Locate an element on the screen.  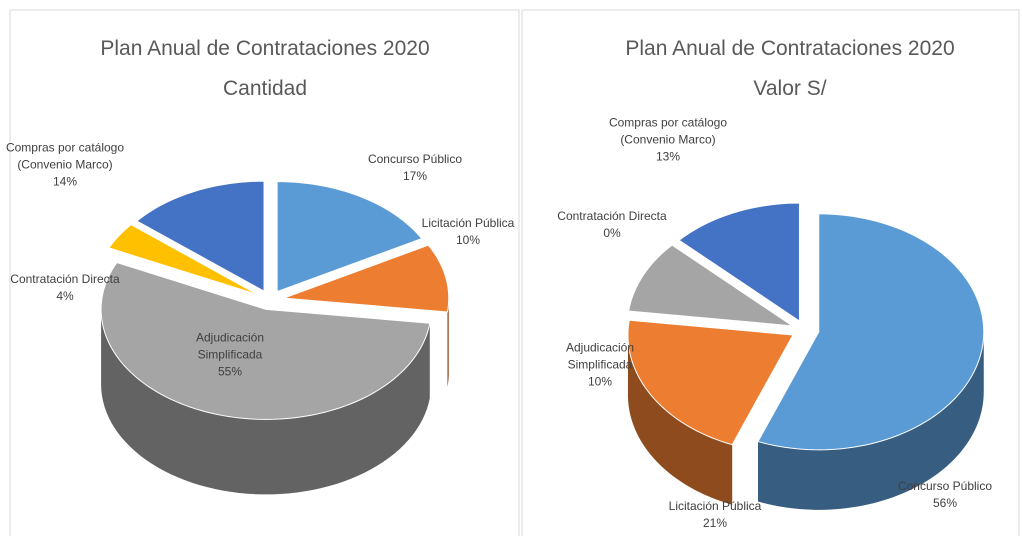
value-label: 4% is located at coordinates (65, 296).